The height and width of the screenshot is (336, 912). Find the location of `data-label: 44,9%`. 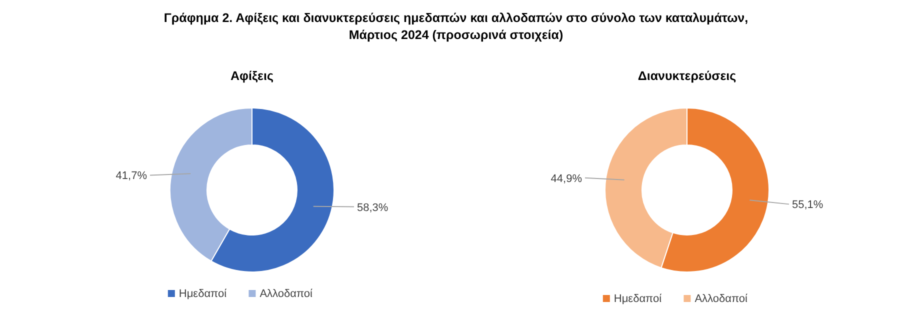

data-label: 44,9% is located at coordinates (566, 178).